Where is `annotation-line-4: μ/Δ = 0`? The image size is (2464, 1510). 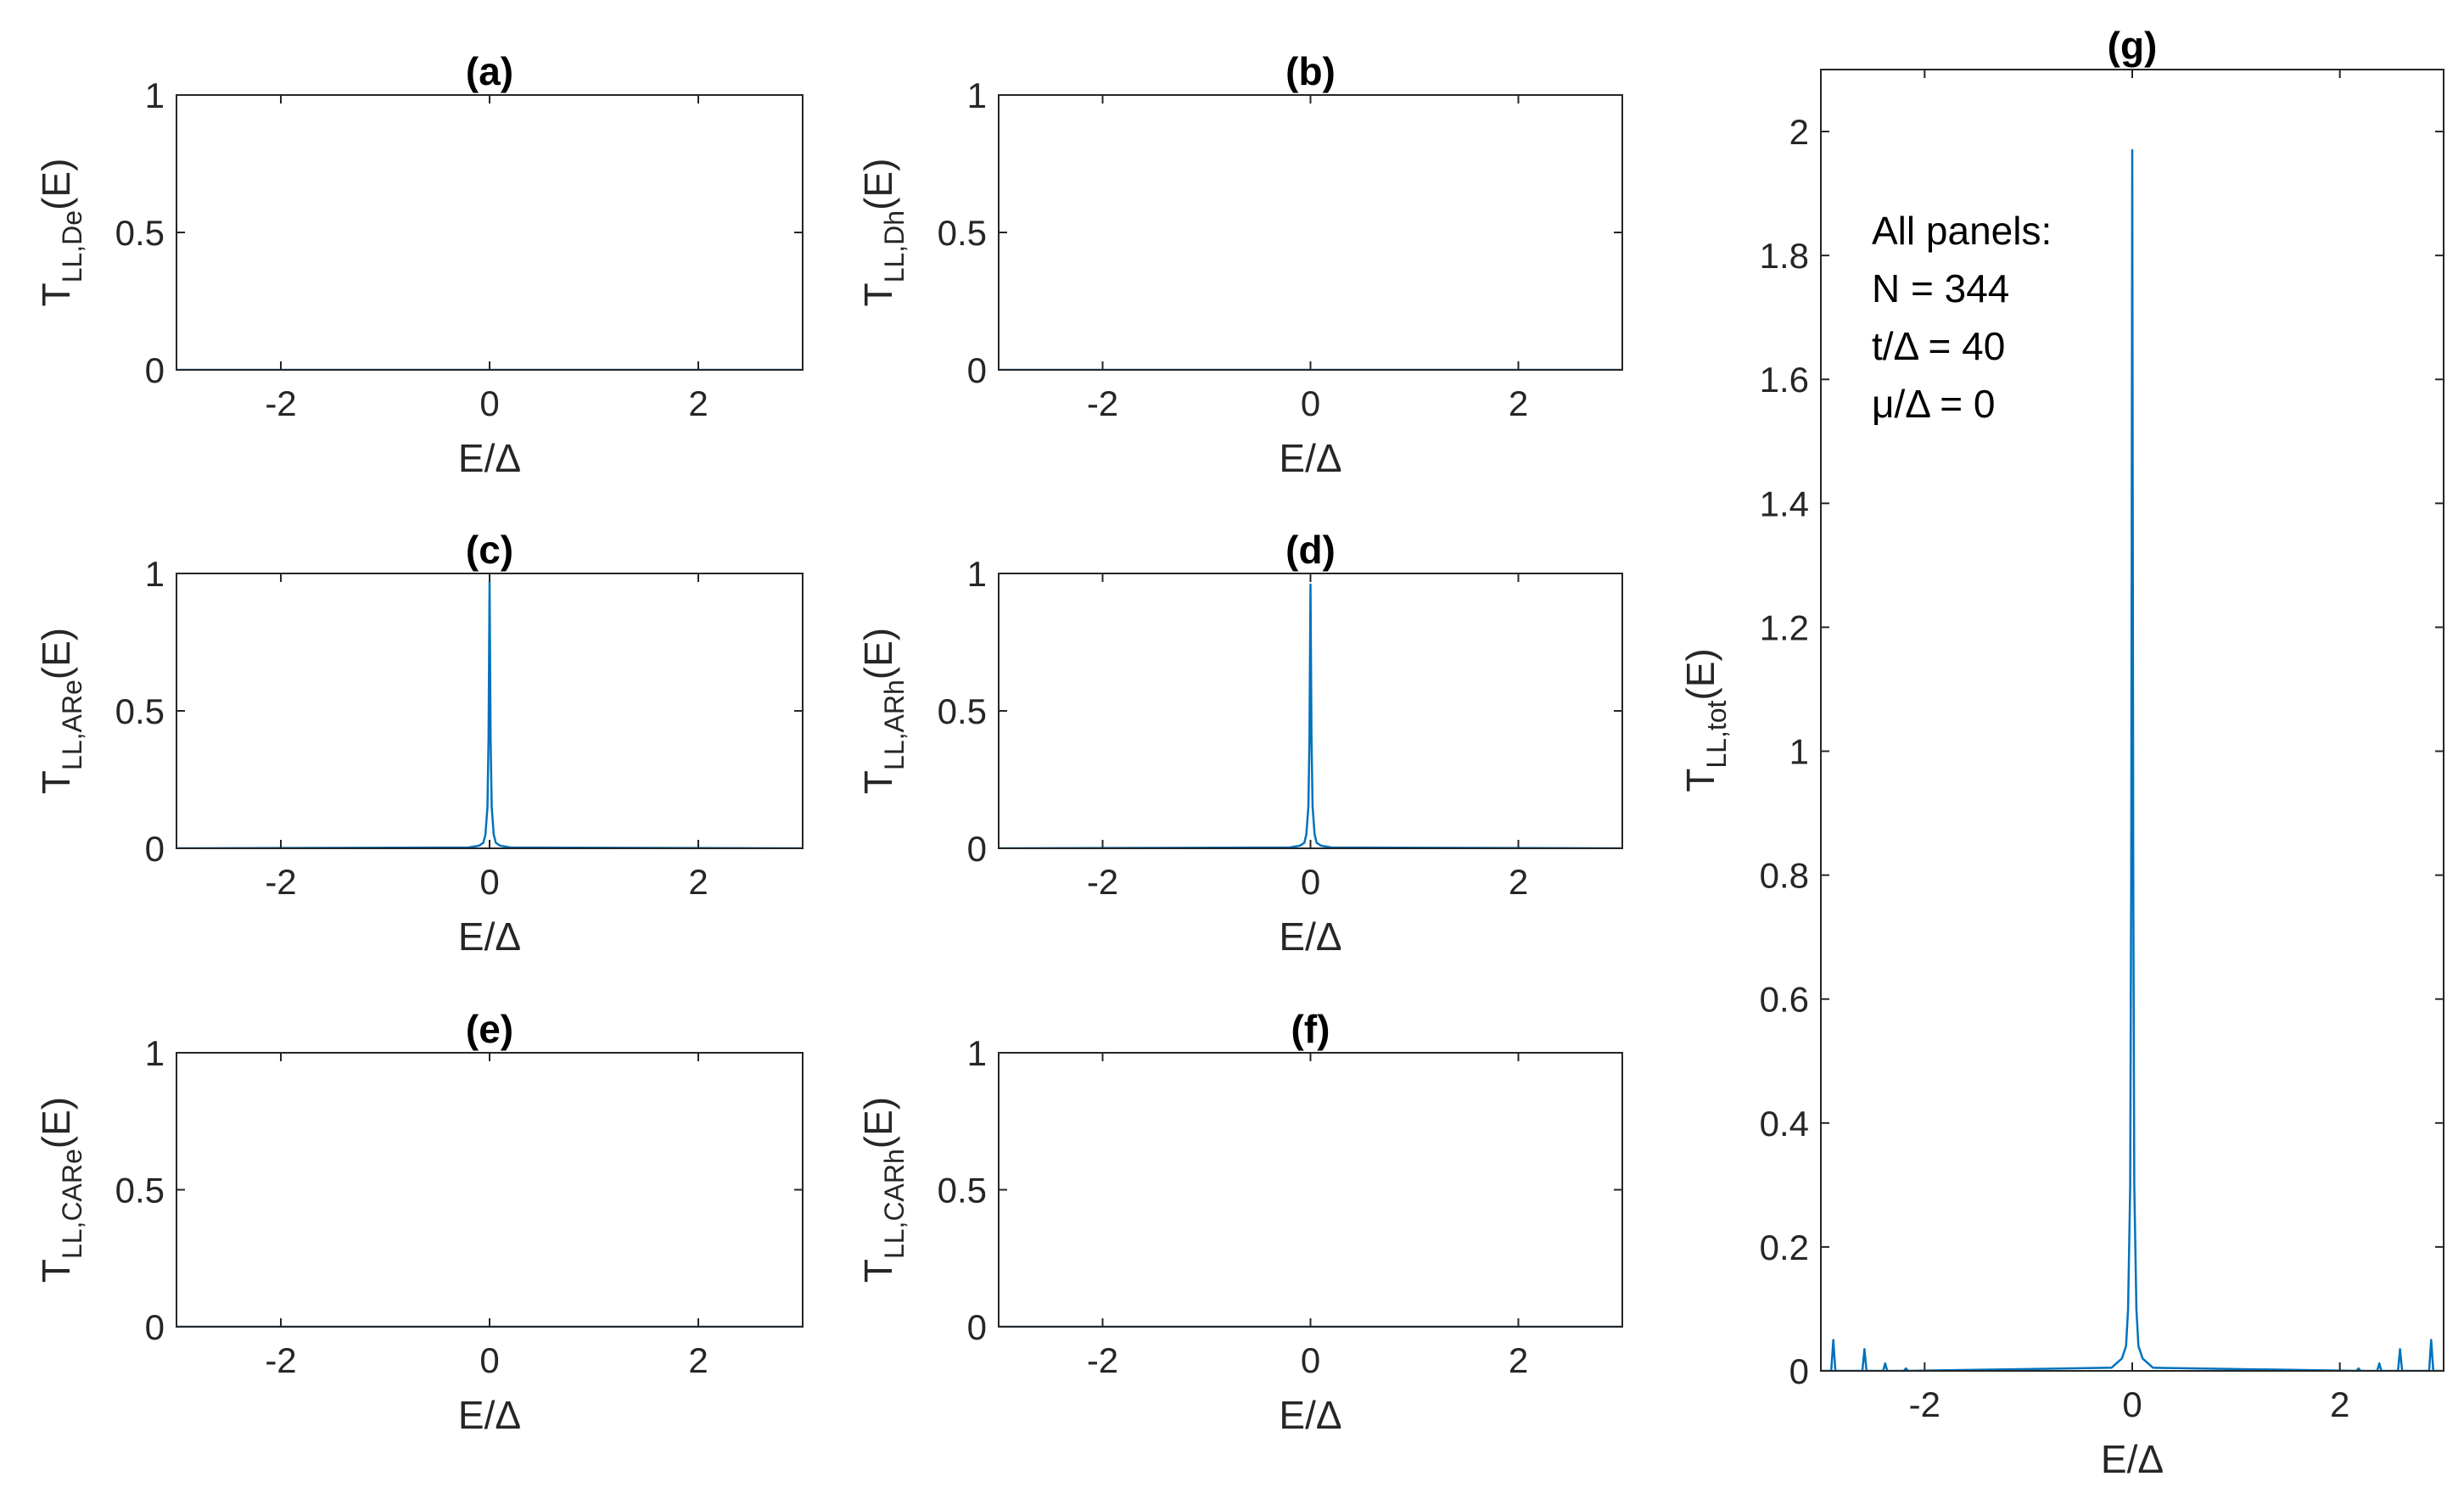 annotation-line-4: μ/Δ = 0 is located at coordinates (1934, 404).